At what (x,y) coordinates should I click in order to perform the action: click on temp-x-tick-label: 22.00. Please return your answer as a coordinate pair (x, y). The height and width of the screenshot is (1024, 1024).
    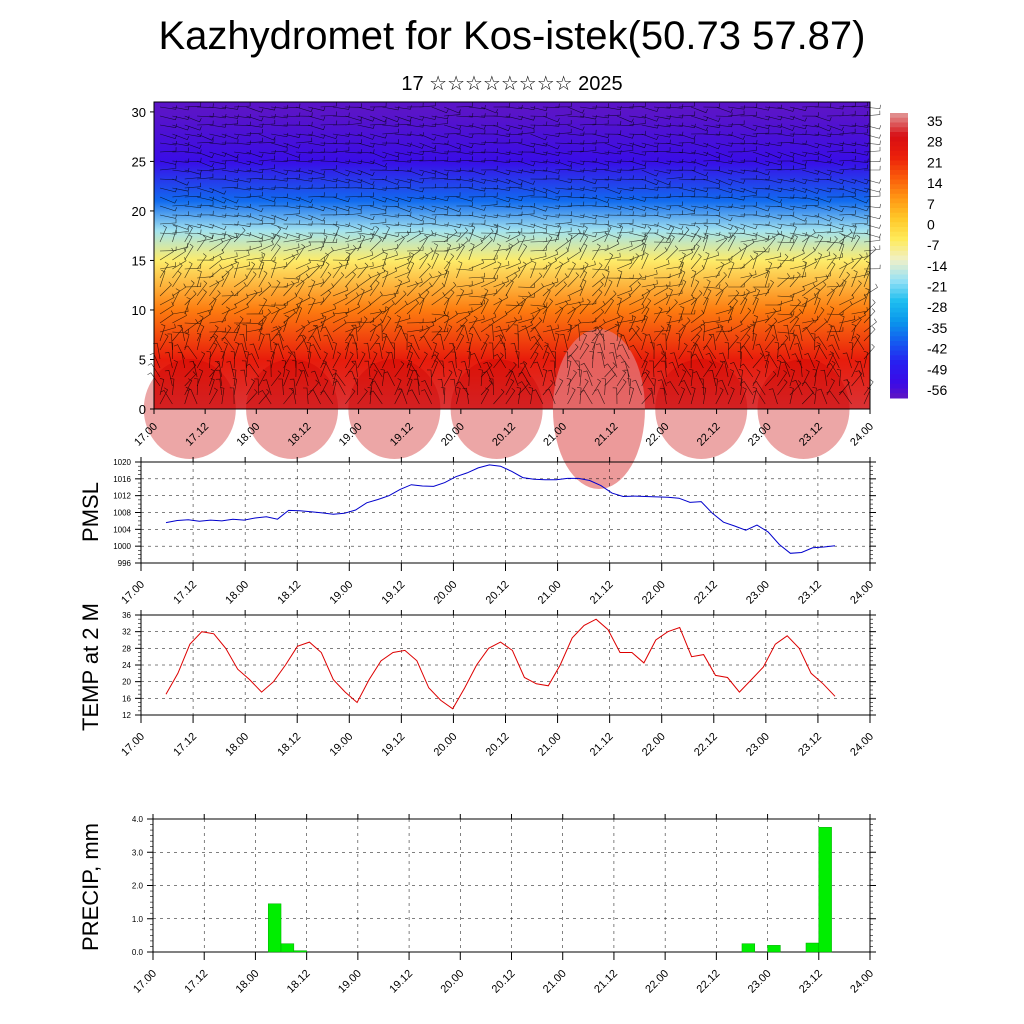
    Looking at the image, I should click on (654, 745).